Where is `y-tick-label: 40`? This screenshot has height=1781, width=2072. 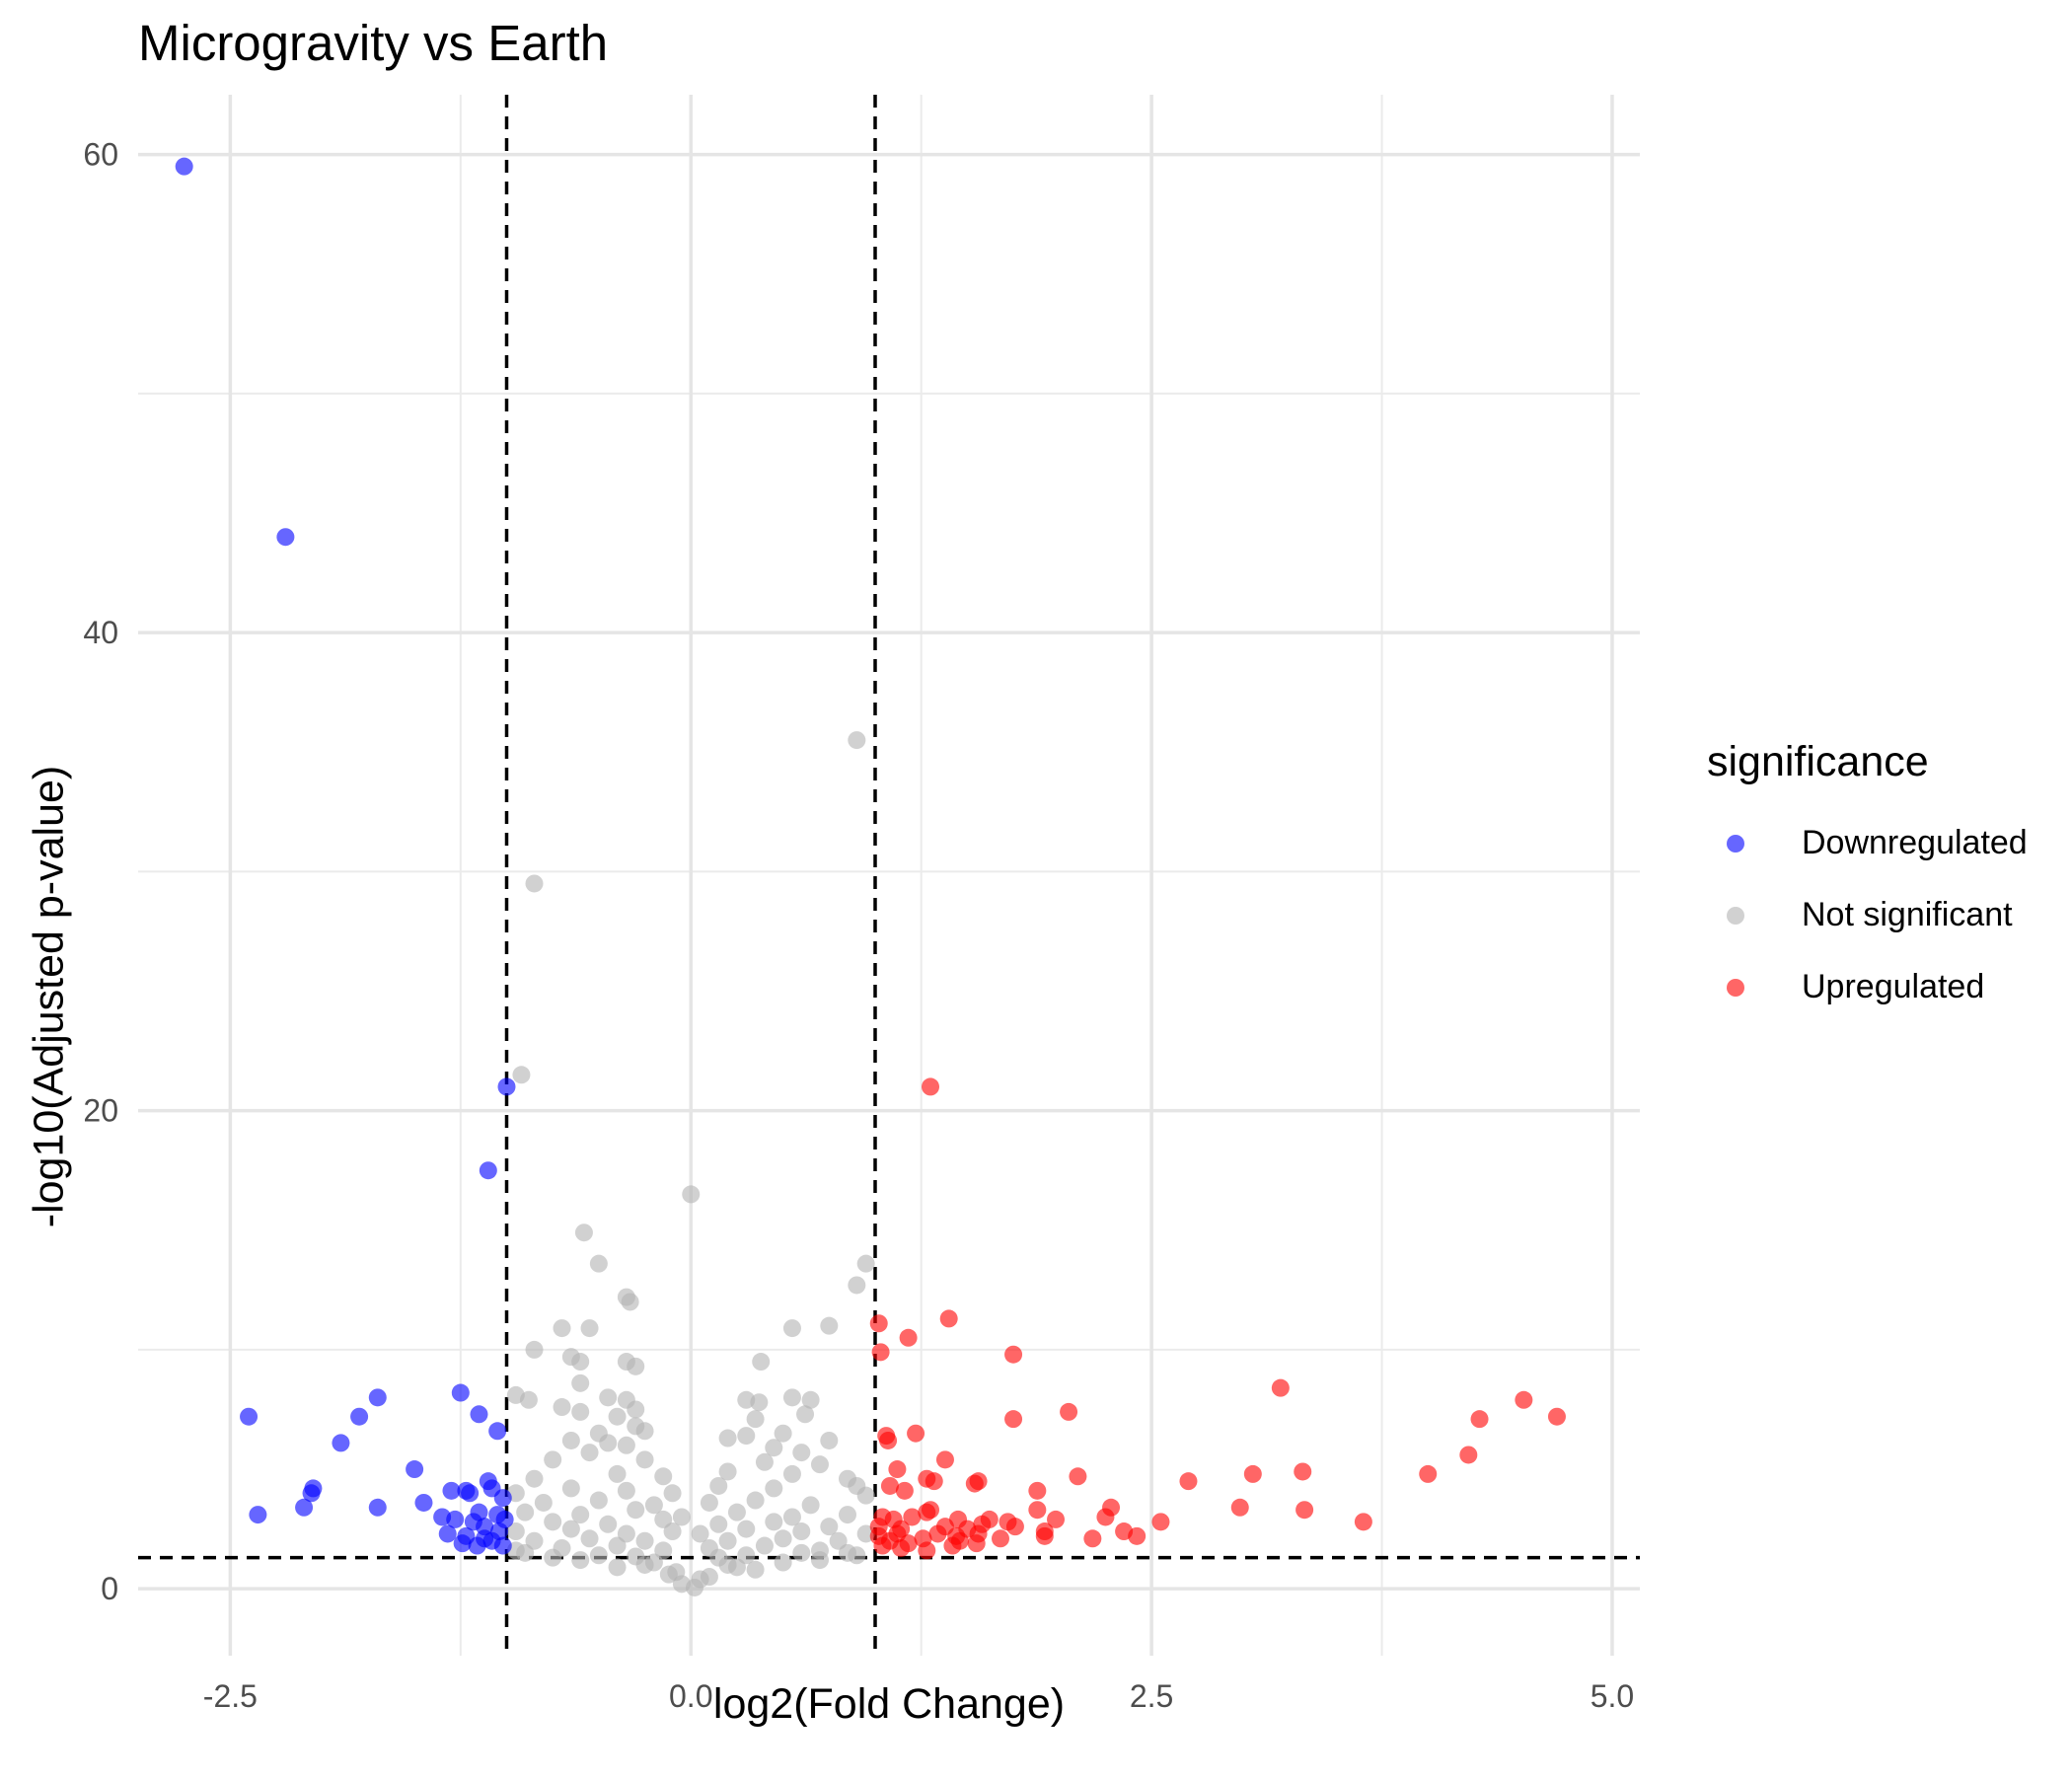 y-tick-label: 40 is located at coordinates (100, 632).